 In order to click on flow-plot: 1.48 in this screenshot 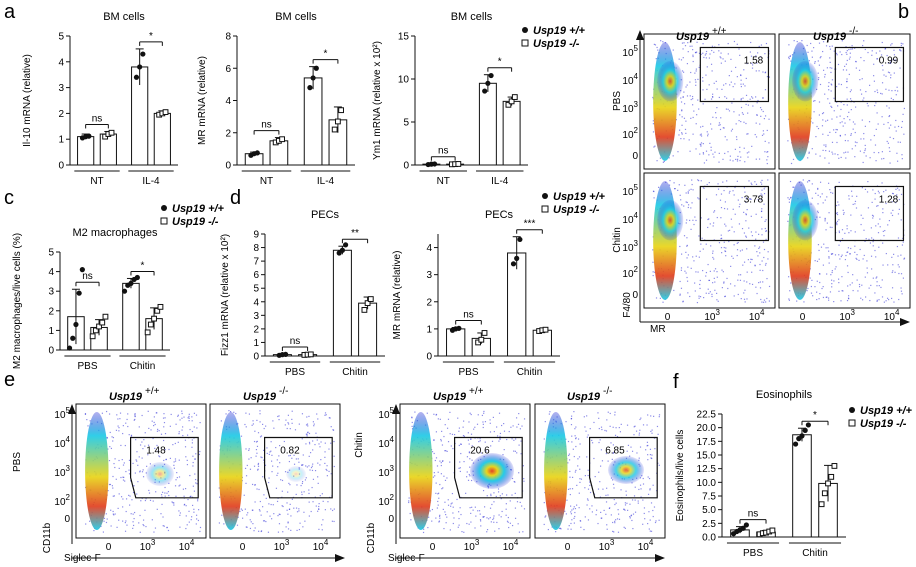, I will do `click(141, 471)`.